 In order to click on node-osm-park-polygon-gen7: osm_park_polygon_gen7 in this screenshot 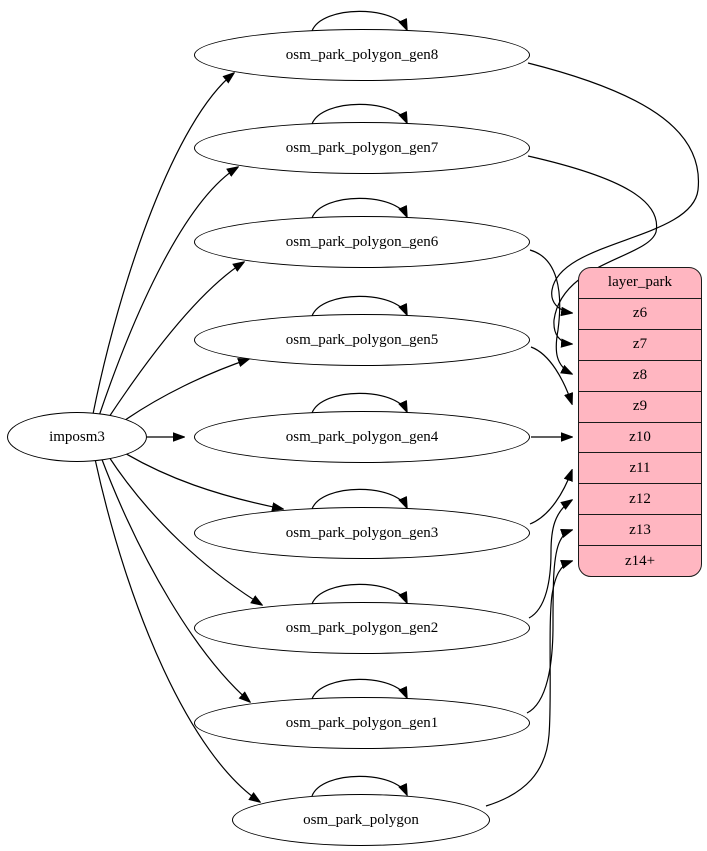, I will do `click(362, 148)`.